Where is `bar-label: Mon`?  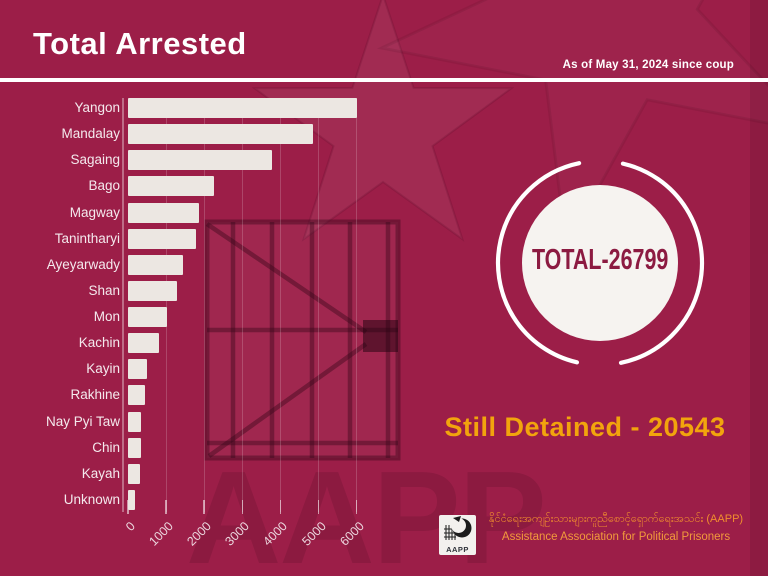
bar-label: Mon is located at coordinates (106, 317).